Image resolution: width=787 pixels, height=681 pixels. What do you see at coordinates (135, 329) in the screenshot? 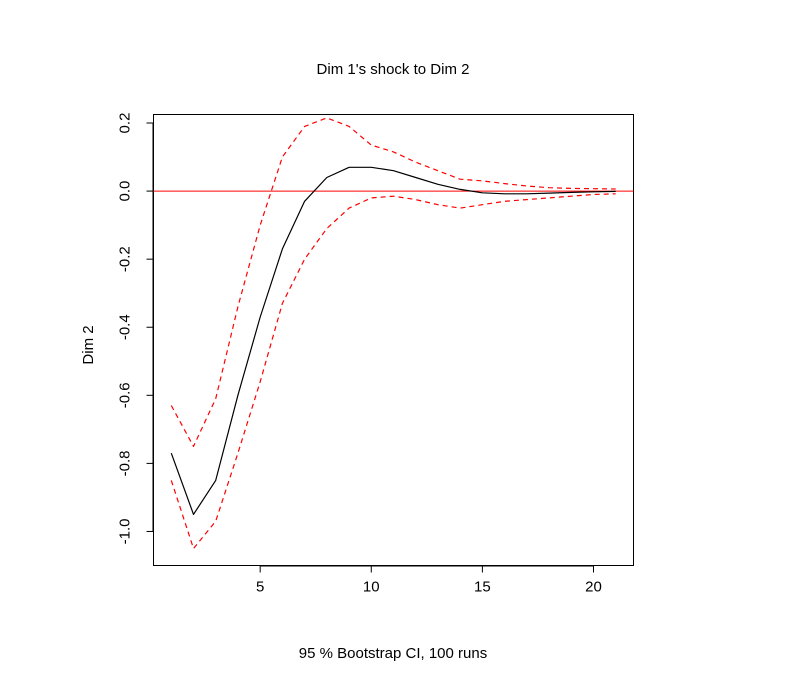
I see `y-axis: -1.0 -0.8 -0.6 -0.4 -0.2 0.0 0.2` at bounding box center [135, 329].